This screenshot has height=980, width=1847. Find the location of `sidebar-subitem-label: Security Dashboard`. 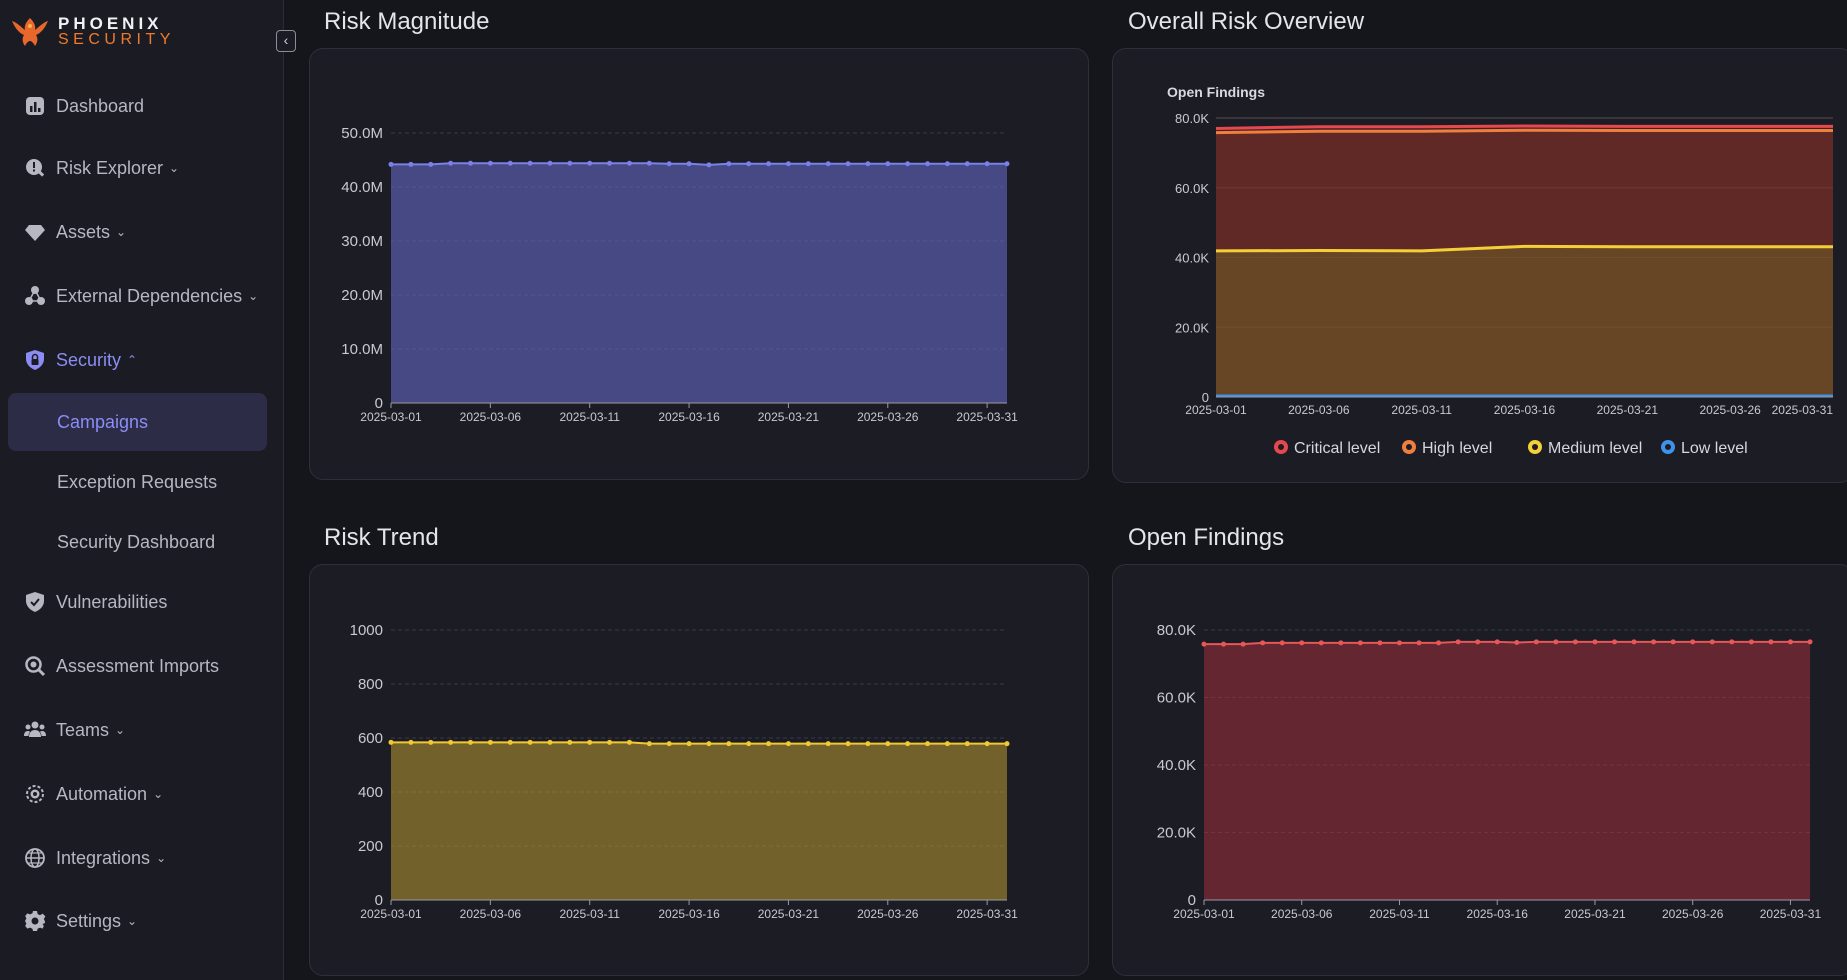

sidebar-subitem-label: Security Dashboard is located at coordinates (136, 541).